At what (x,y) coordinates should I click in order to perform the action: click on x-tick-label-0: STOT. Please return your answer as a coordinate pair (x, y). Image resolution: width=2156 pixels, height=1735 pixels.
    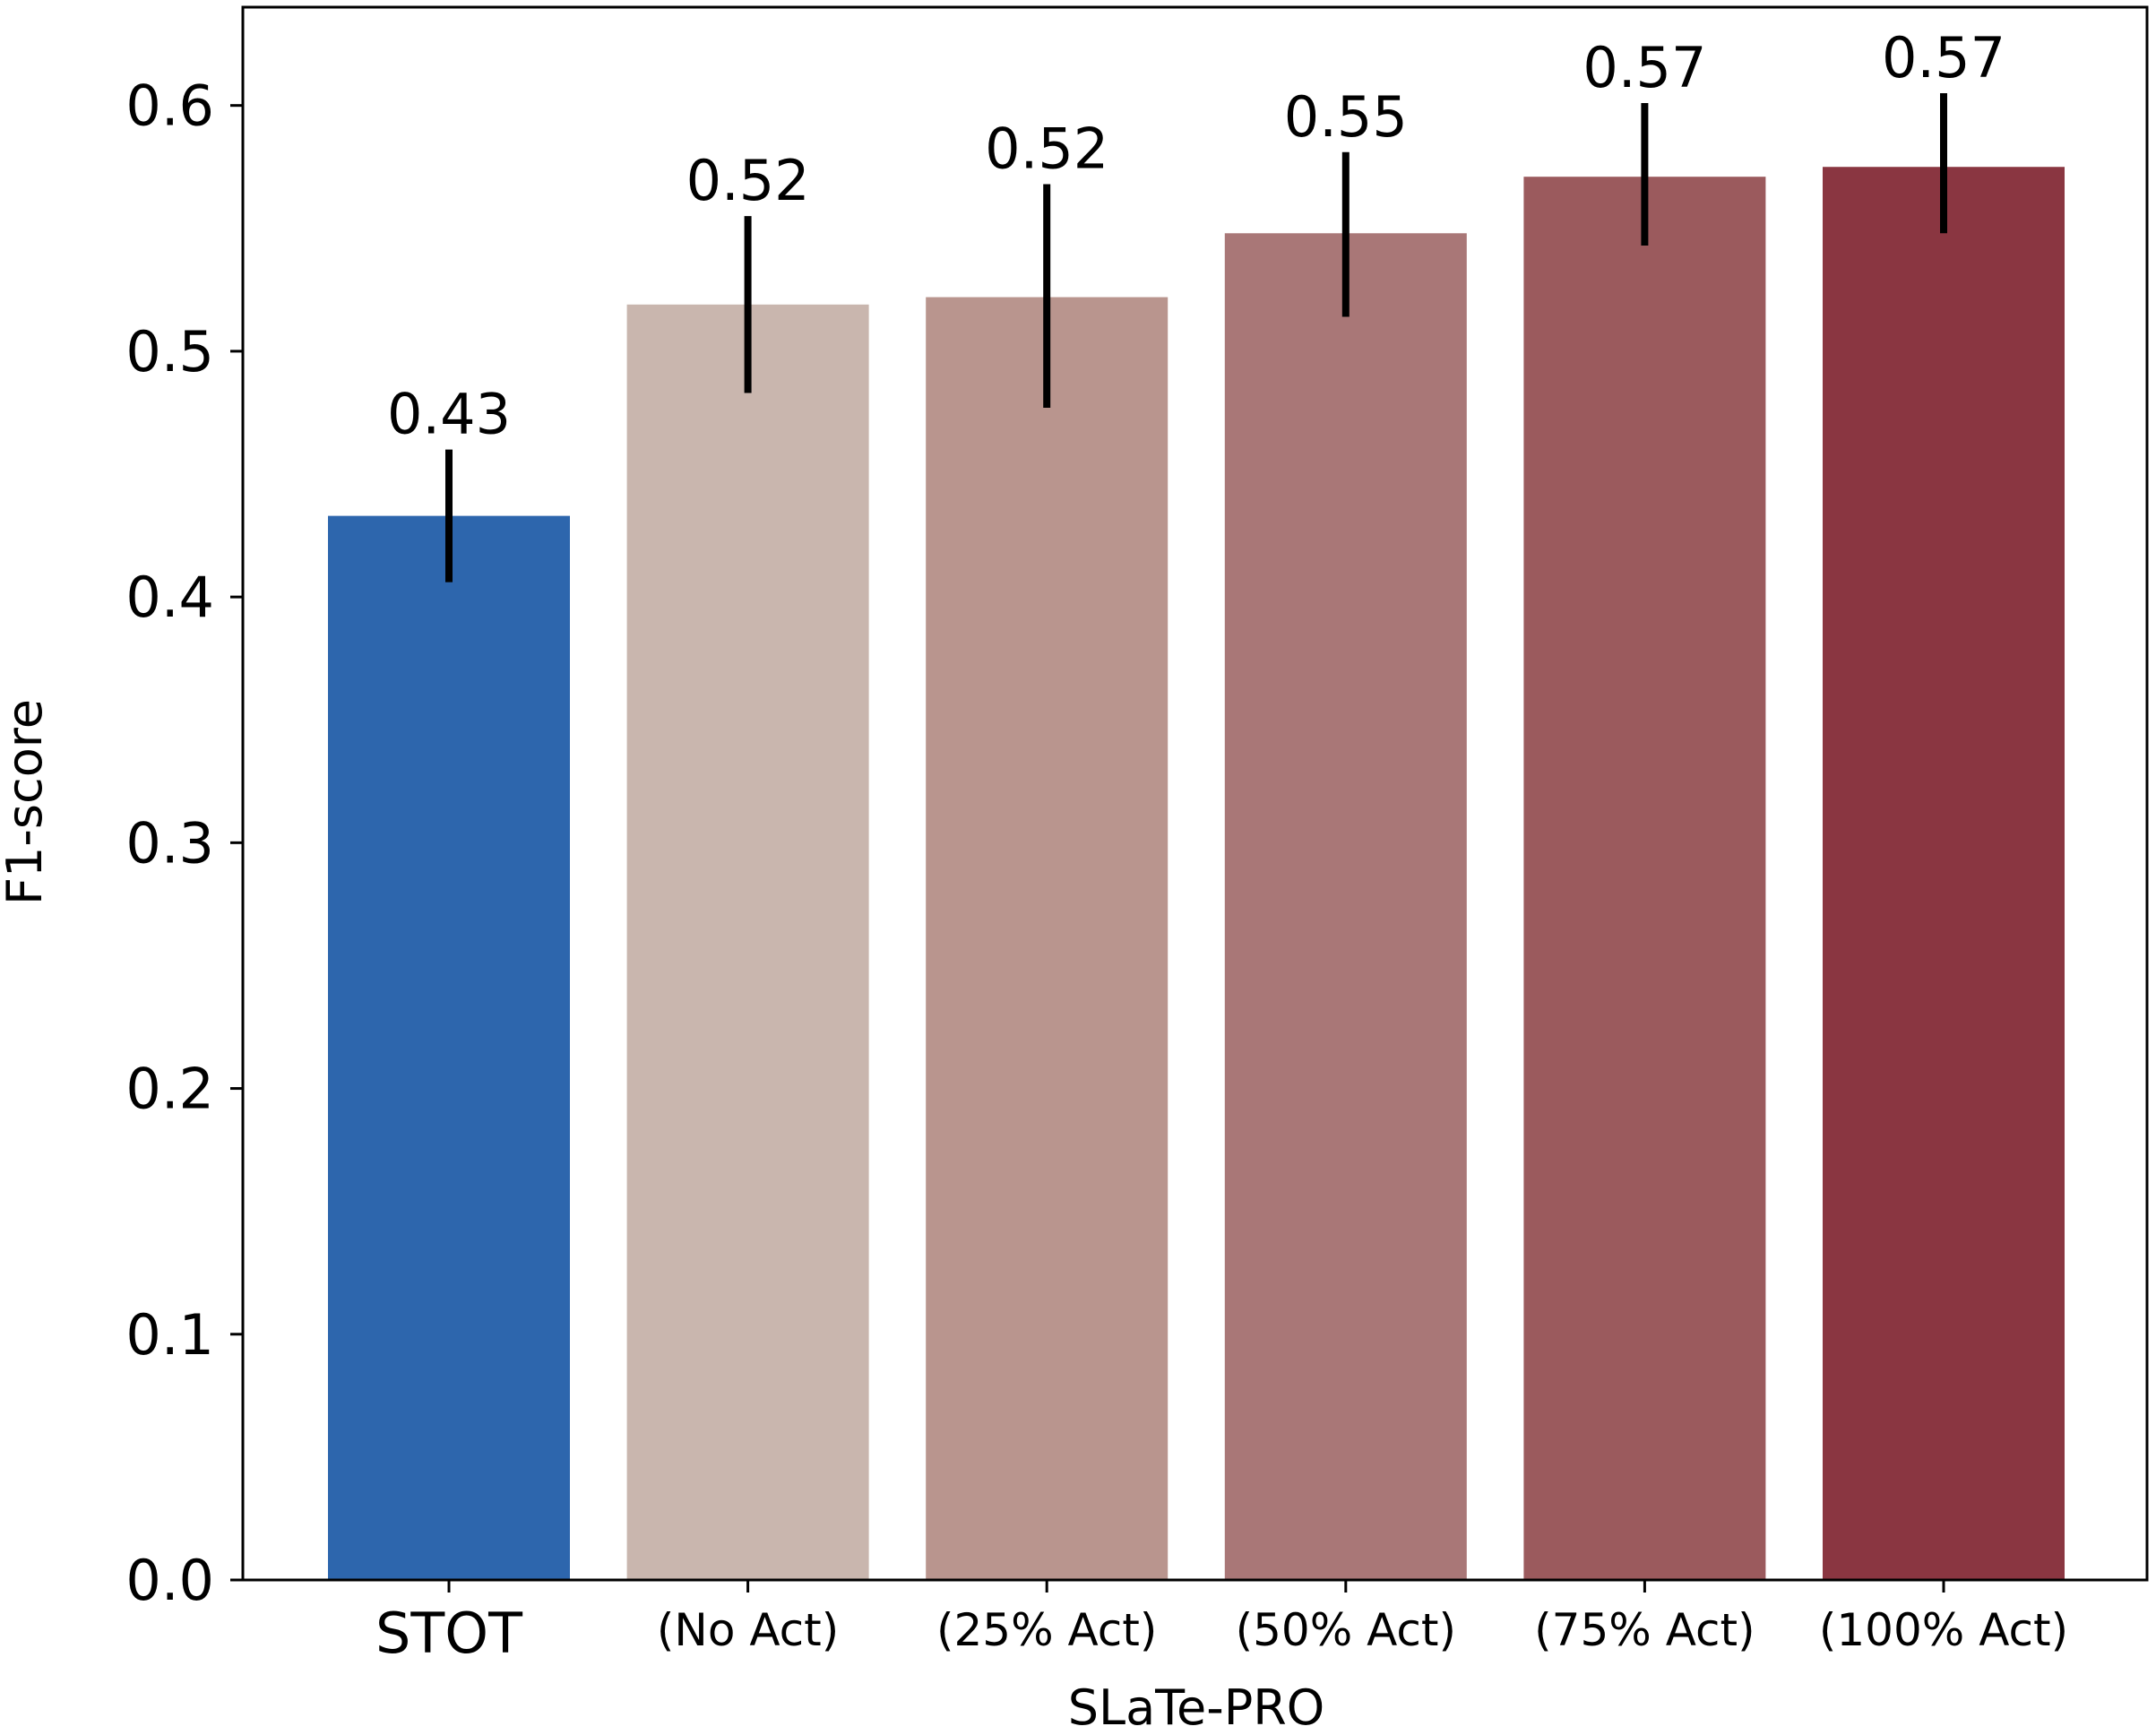
    Looking at the image, I should click on (449, 1634).